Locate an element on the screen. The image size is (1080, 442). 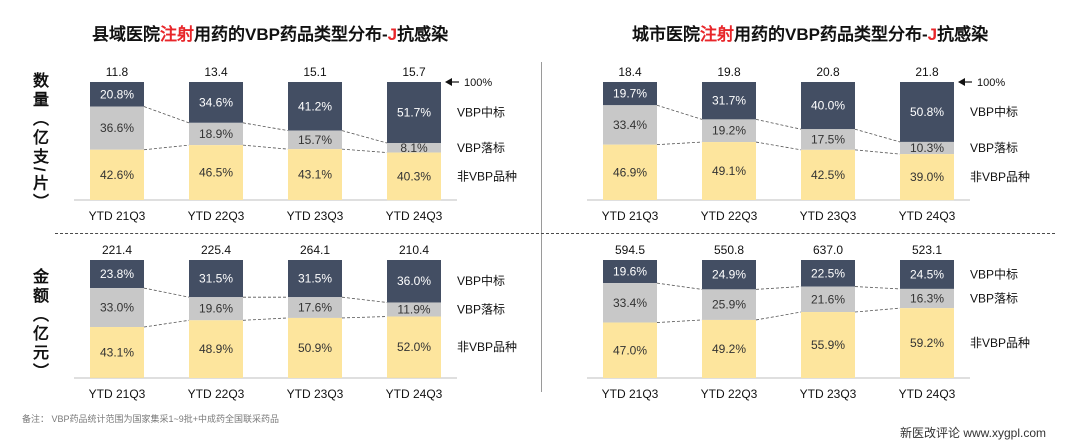
total-label: 523.1 is located at coordinates (927, 250).